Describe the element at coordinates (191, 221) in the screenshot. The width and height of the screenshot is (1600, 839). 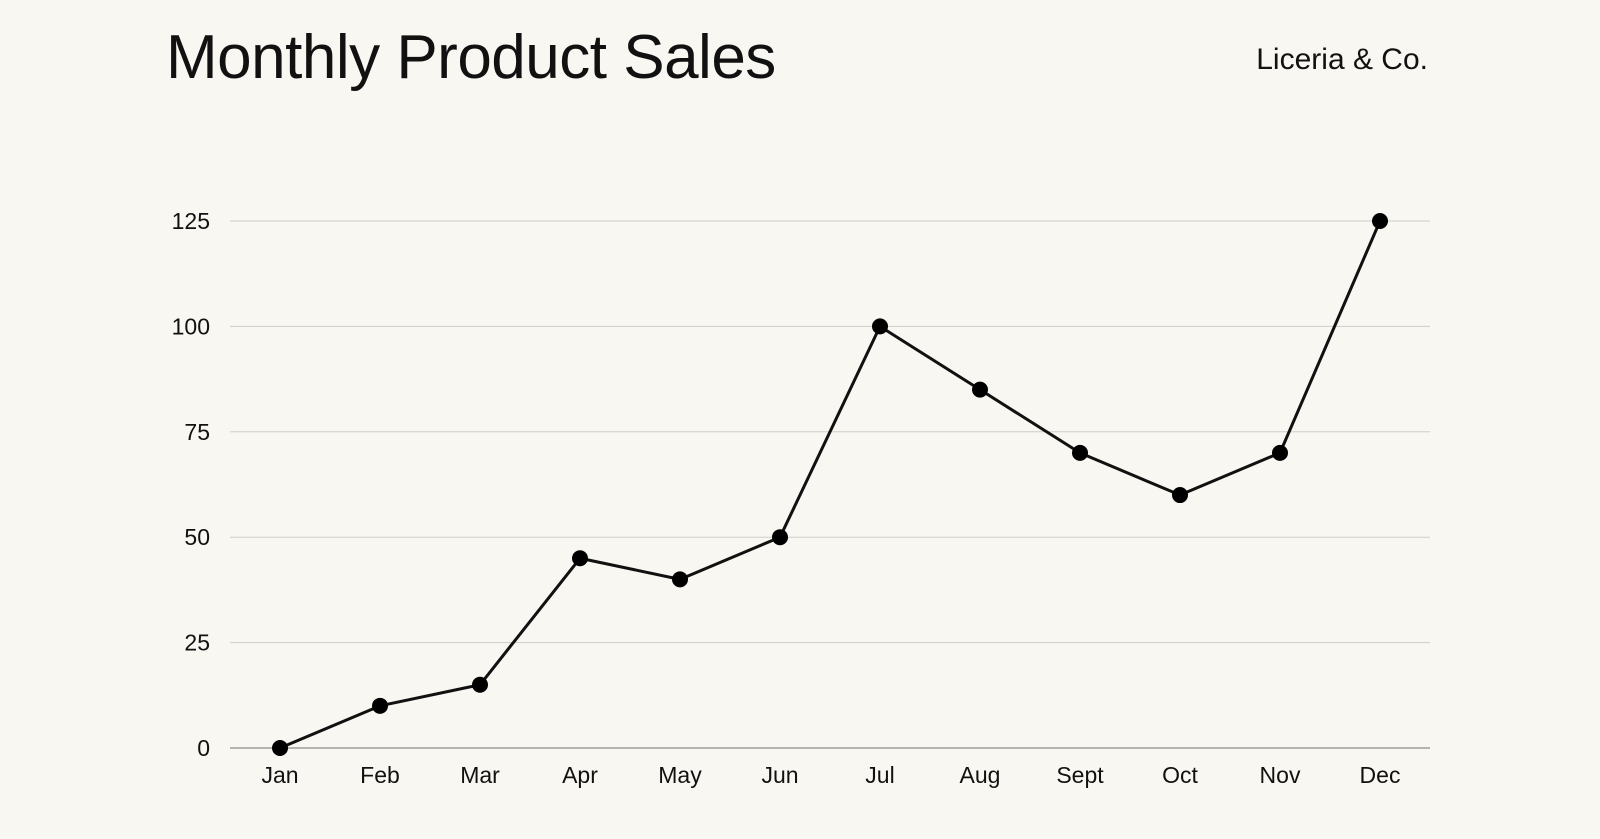
I see `y-tick-label-125: 125` at that location.